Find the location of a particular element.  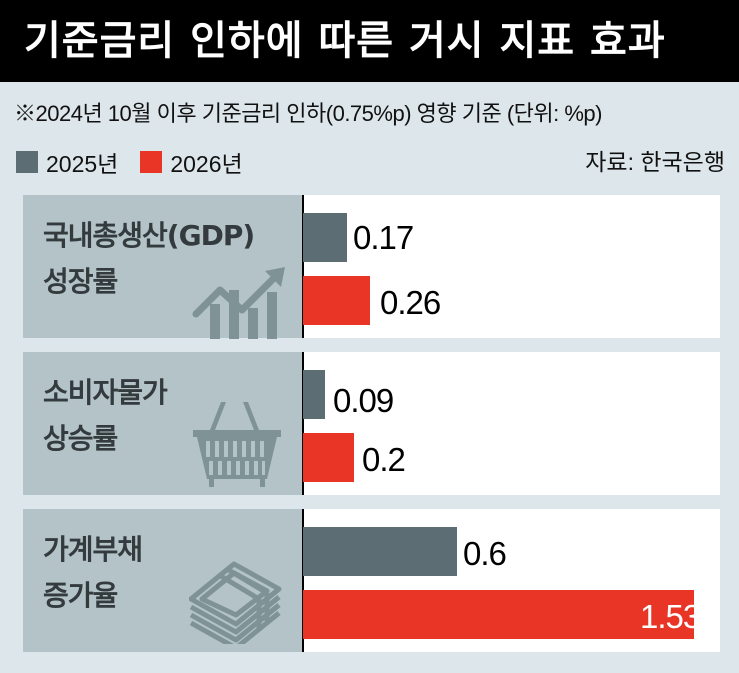

panel-label-area: 소비자물가 상승률 is located at coordinates (162, 423).